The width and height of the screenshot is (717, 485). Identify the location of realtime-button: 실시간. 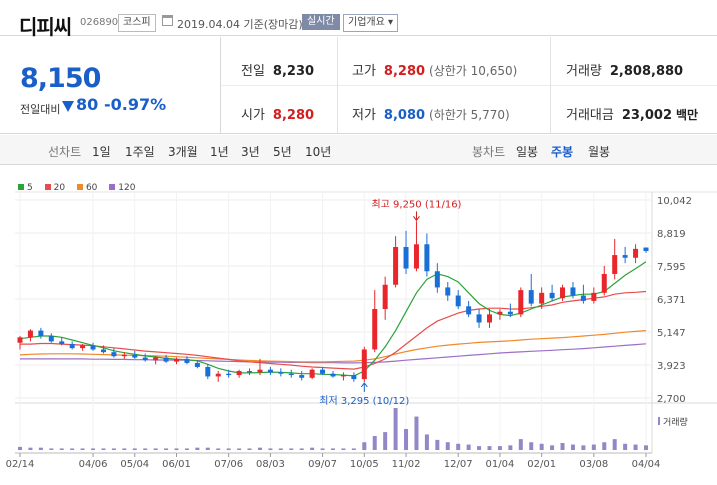
(321, 22).